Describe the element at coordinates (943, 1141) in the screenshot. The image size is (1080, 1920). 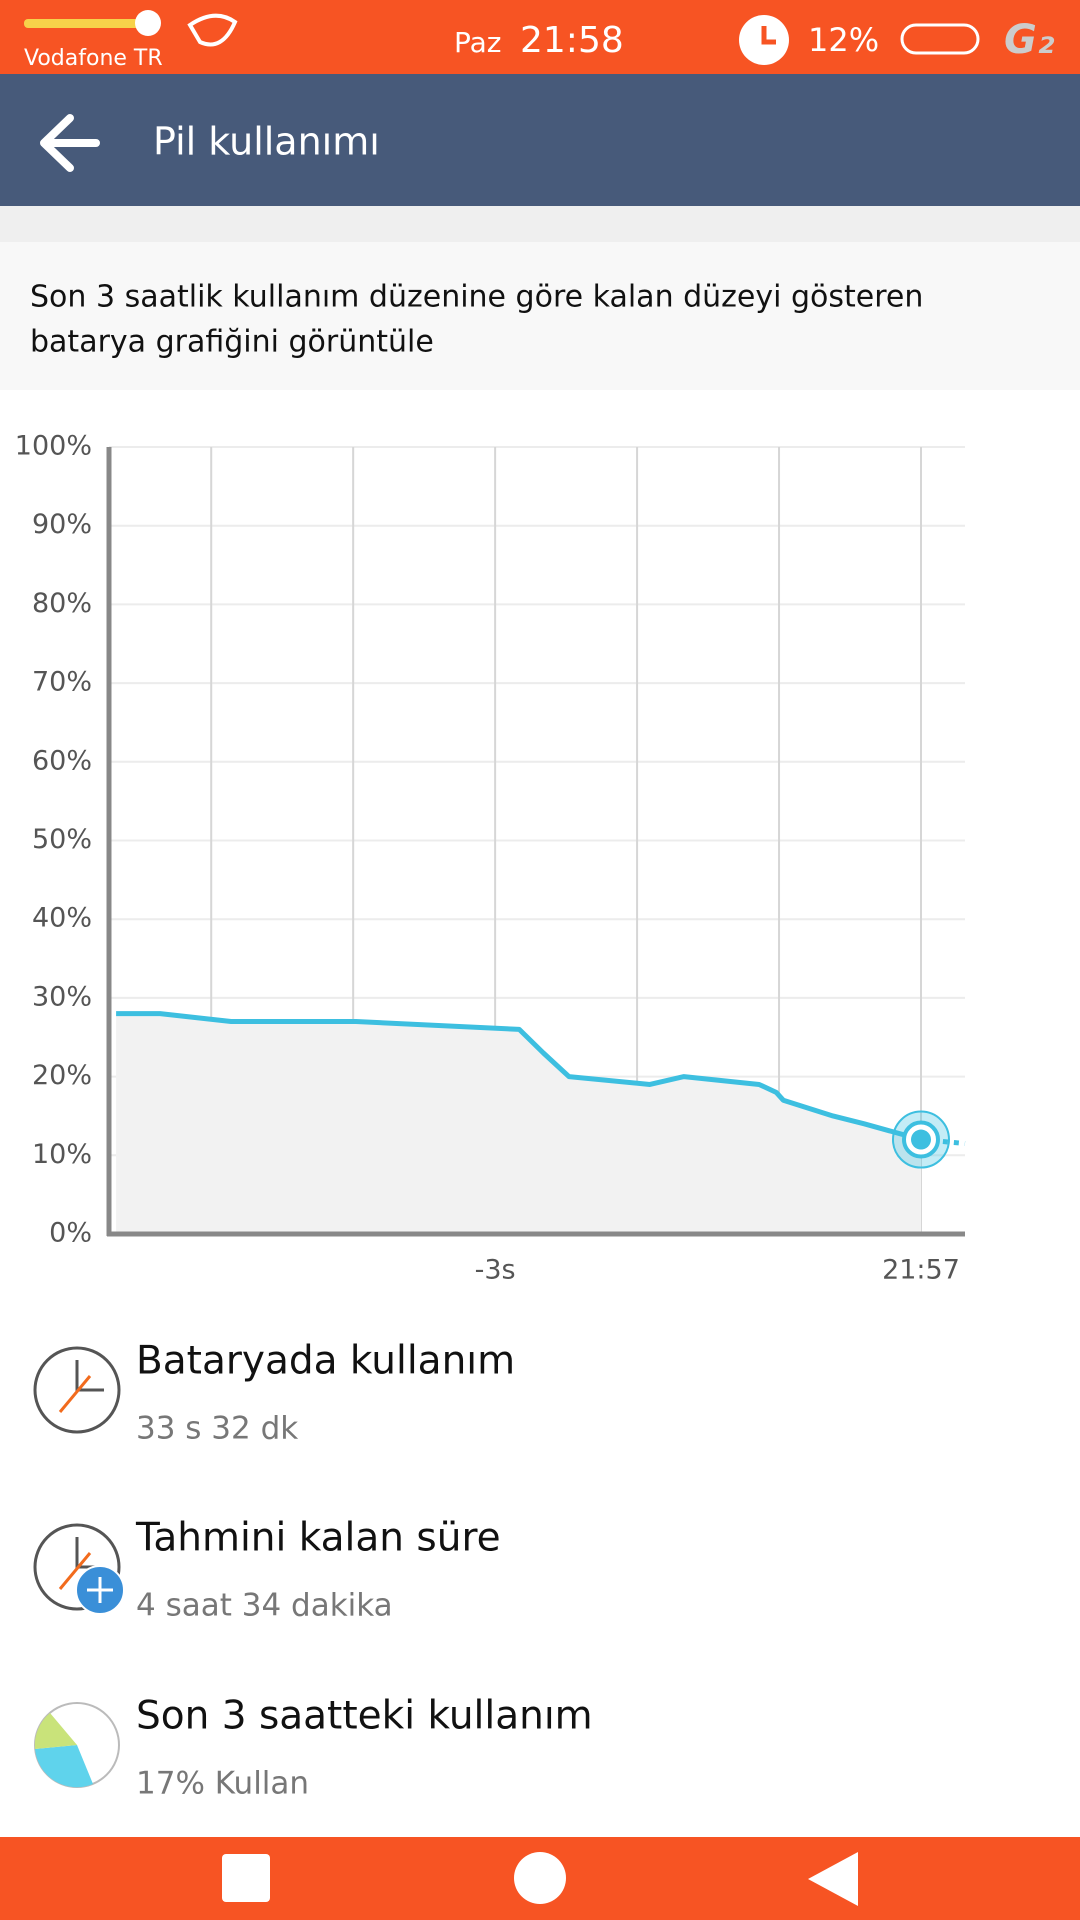
I see `projection-line` at that location.